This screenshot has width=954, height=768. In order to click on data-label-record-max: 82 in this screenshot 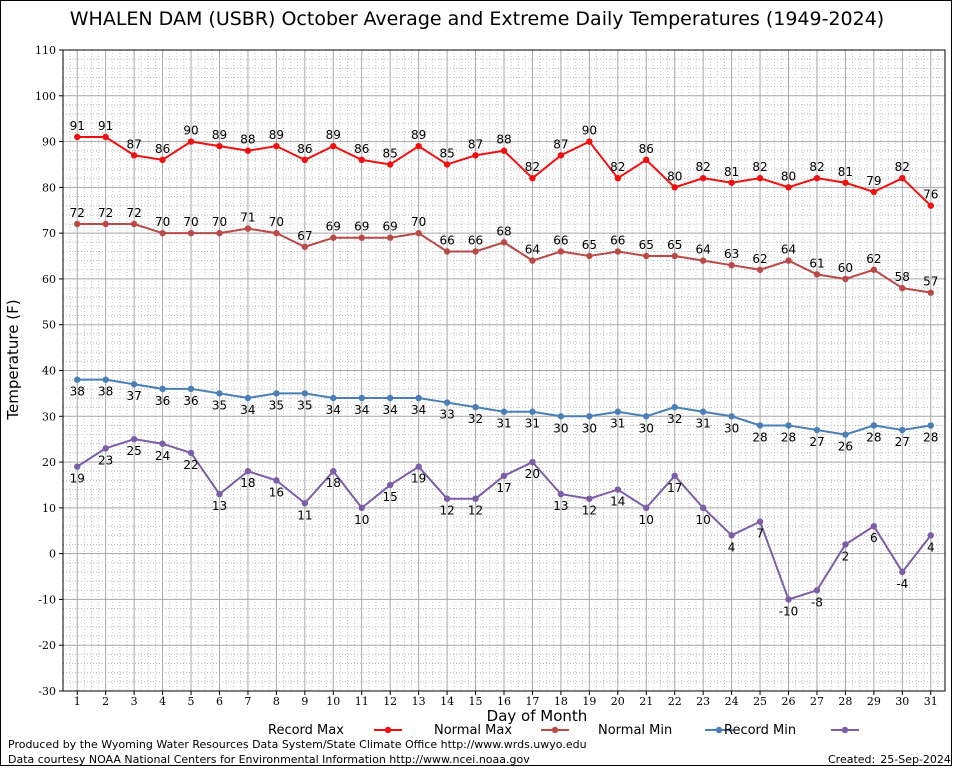, I will do `click(759, 167)`.